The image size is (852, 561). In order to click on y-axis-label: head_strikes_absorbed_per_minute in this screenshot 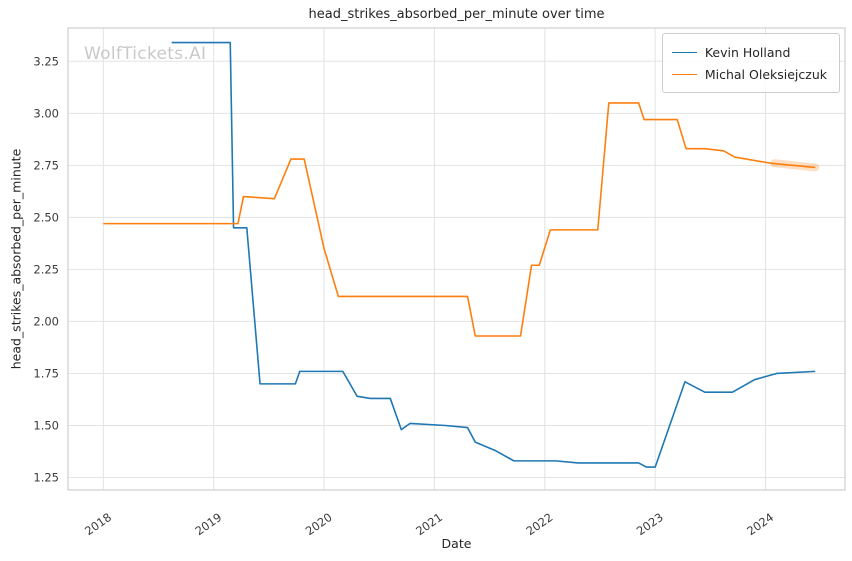, I will do `click(16, 259)`.